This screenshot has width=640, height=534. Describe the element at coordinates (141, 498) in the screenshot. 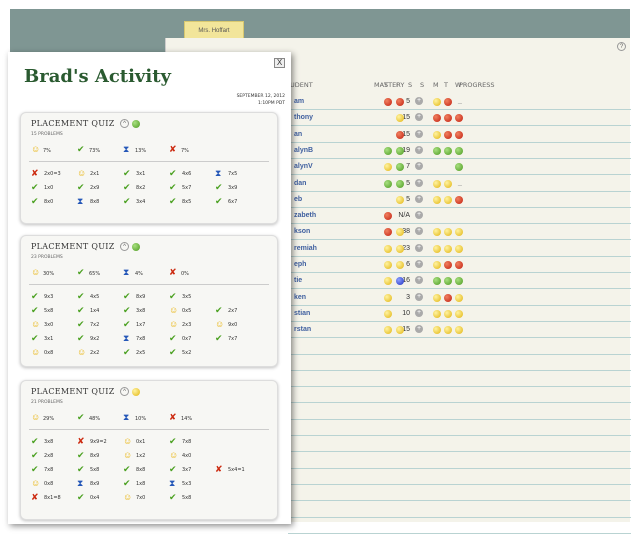

I see `problem-item: 7x0` at that location.